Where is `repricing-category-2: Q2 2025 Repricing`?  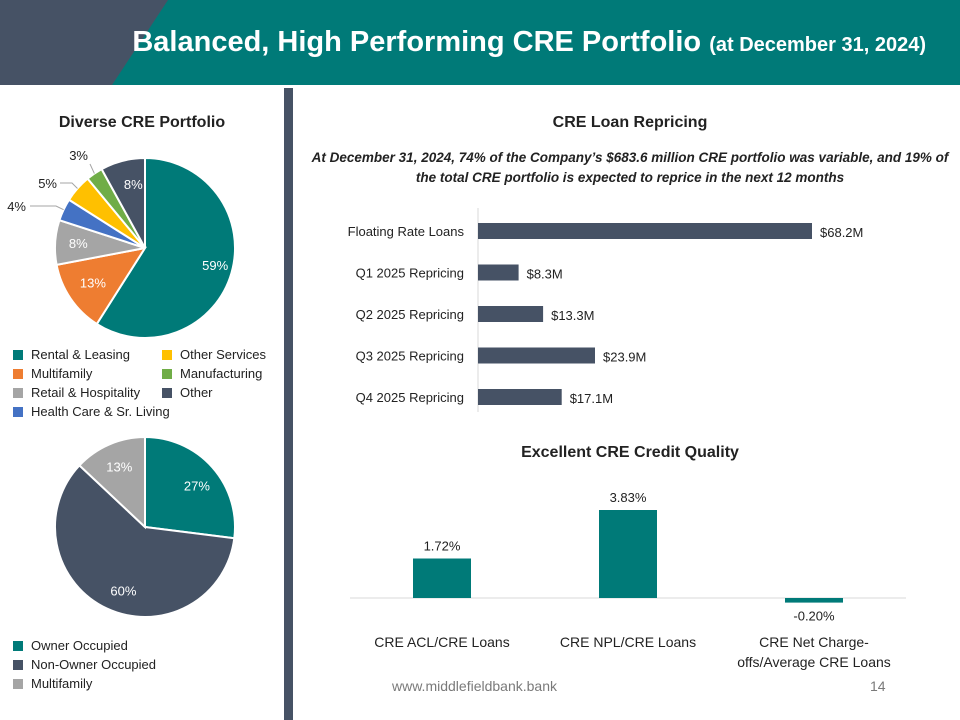 repricing-category-2: Q2 2025 Repricing is located at coordinates (410, 314).